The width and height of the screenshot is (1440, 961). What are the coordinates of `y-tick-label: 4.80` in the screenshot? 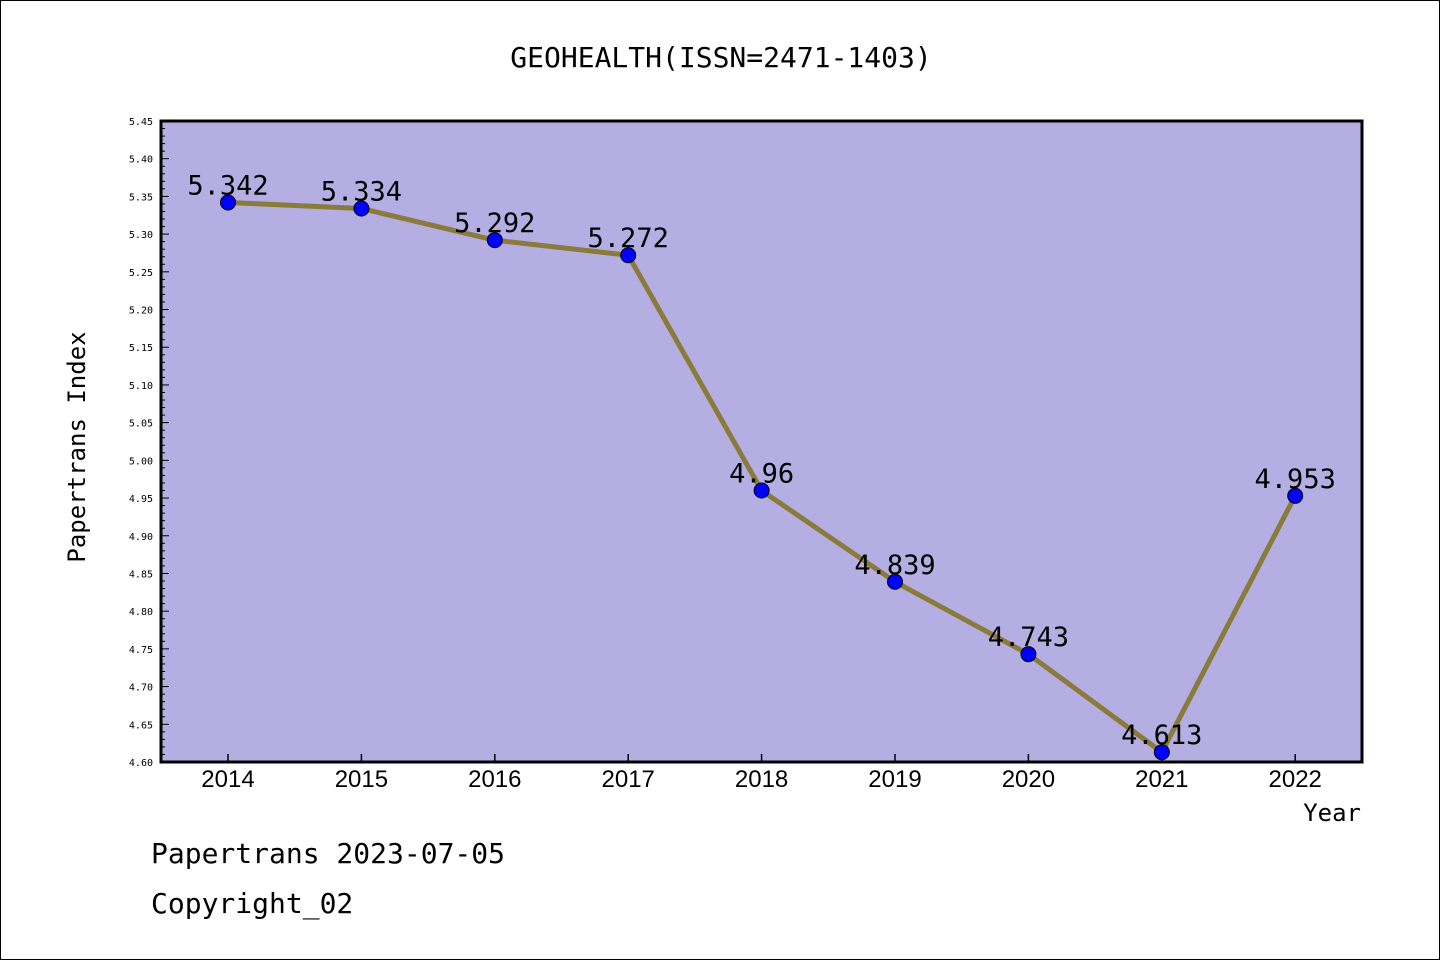 It's located at (141, 612).